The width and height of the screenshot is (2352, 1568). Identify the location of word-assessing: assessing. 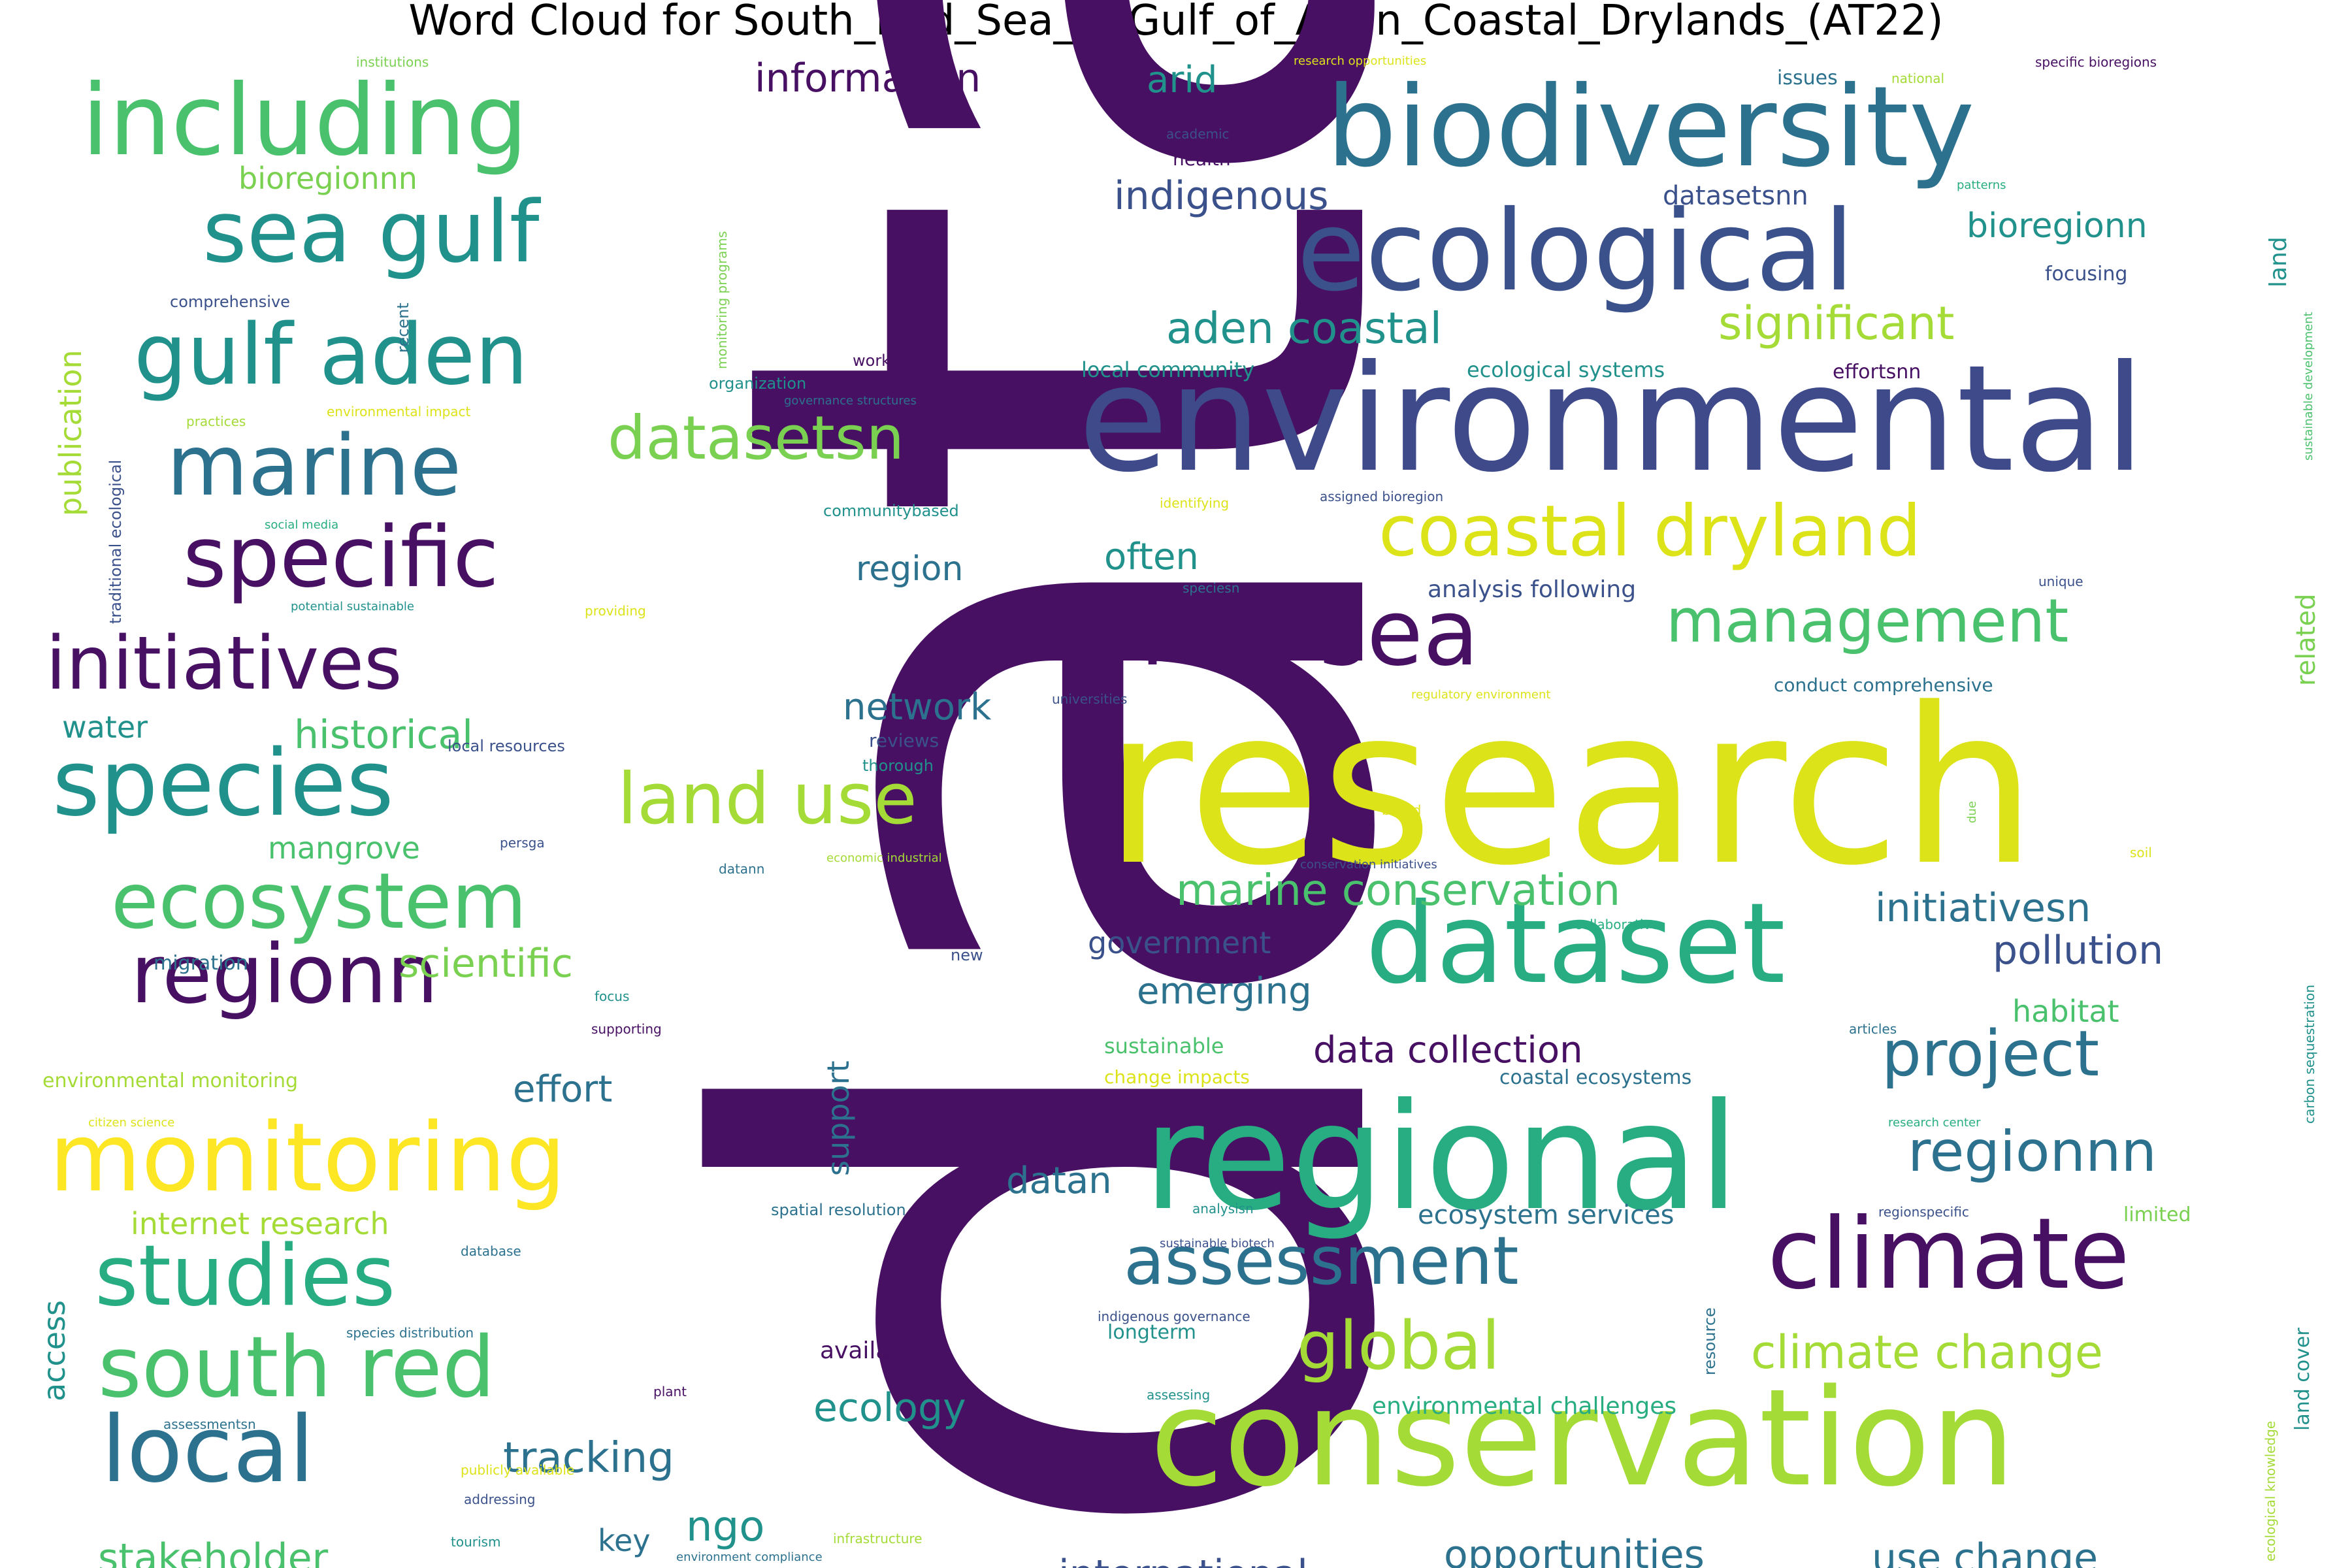
(1179, 1395).